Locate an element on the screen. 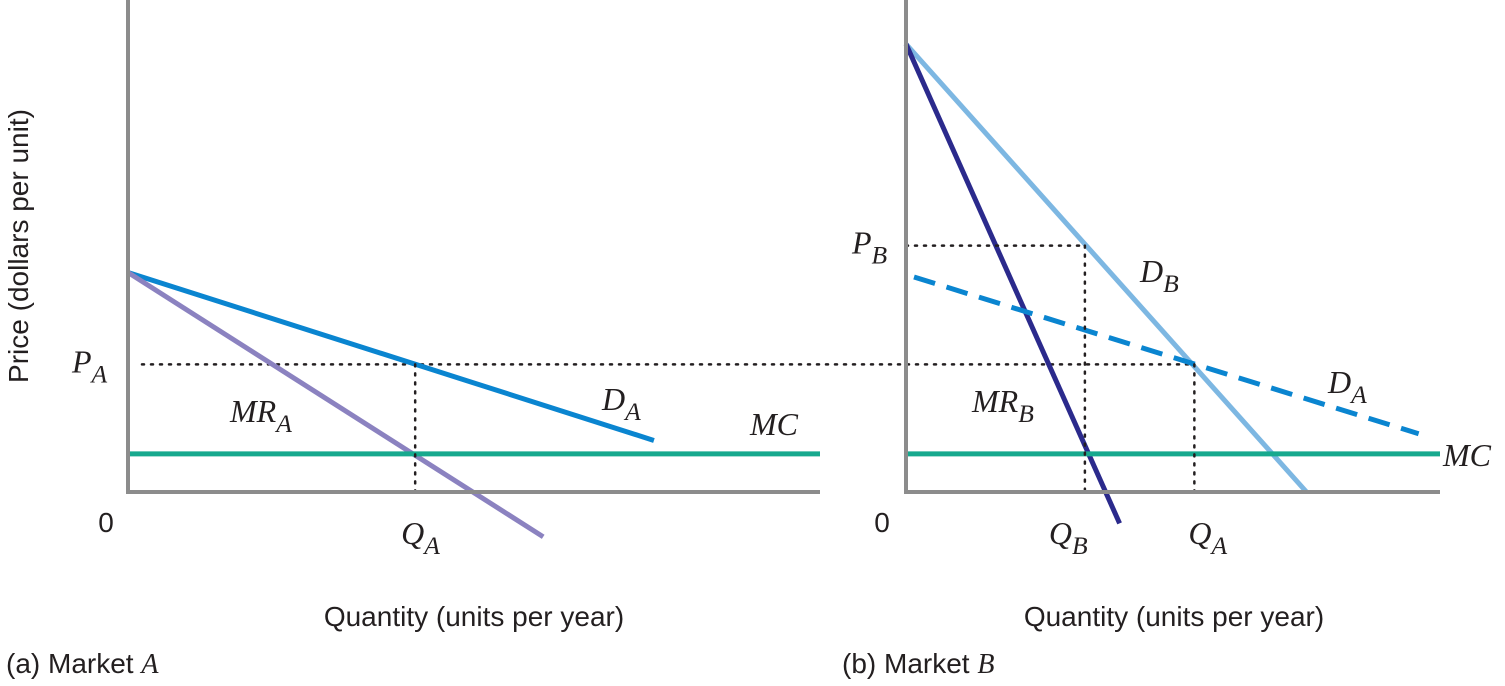 The image size is (1505, 686). x-axis-label-a: Quantity (units per year) is located at coordinates (474, 616).